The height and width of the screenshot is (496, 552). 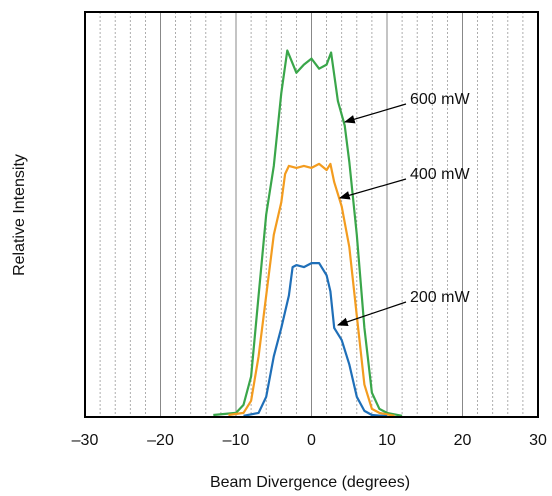 What do you see at coordinates (440, 174) in the screenshot?
I see `annotation-label: 400 mW` at bounding box center [440, 174].